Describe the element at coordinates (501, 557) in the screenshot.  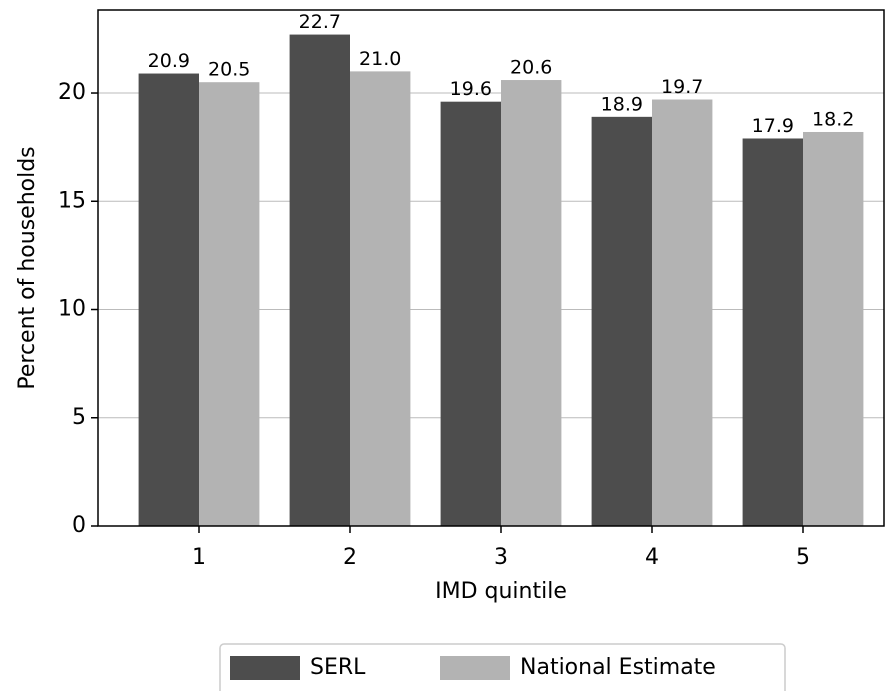
I see `x-tick-label: 3` at that location.